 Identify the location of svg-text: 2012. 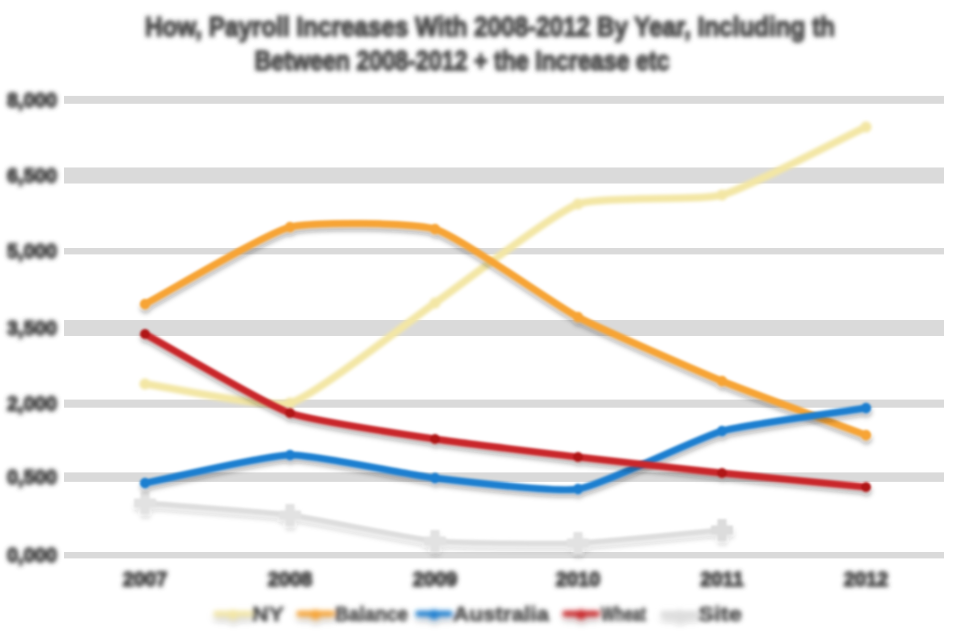
(866, 580).